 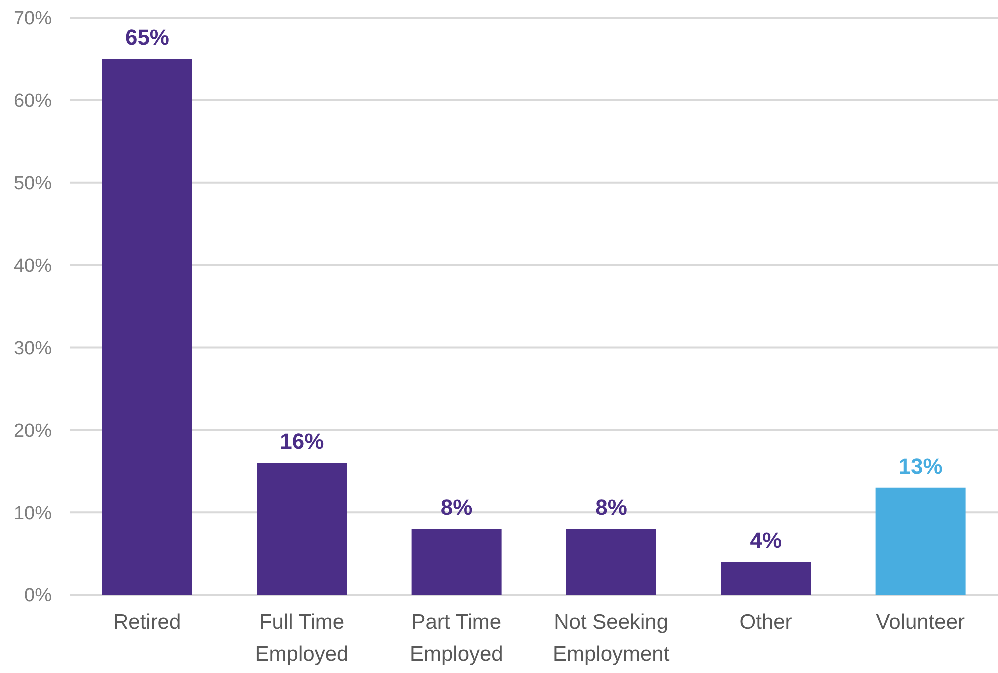 I want to click on x-tick-label: Other, so click(x=766, y=622).